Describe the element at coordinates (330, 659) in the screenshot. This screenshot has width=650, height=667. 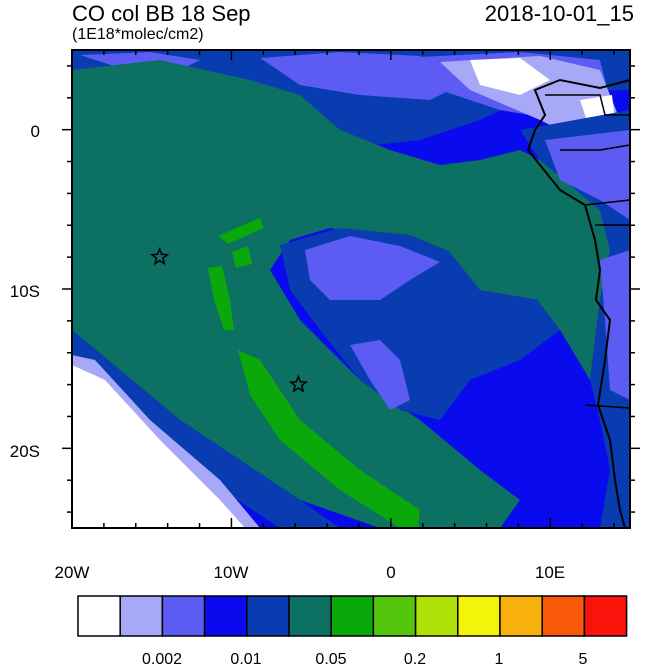
I see `colorbar-label: 0.05` at that location.